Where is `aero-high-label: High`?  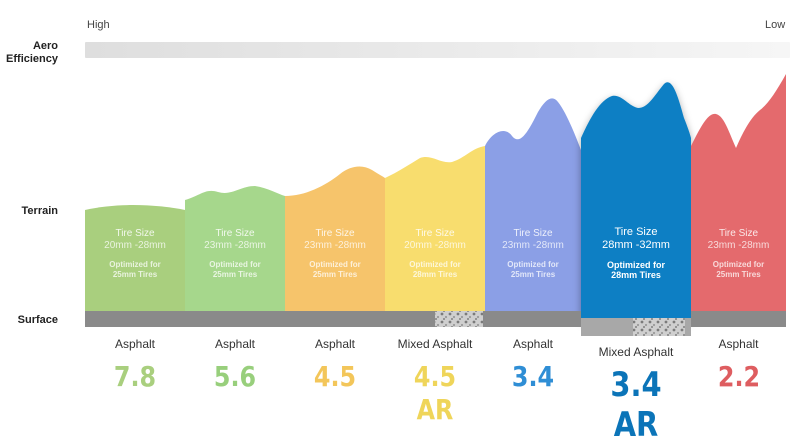
aero-high-label: High is located at coordinates (98, 25).